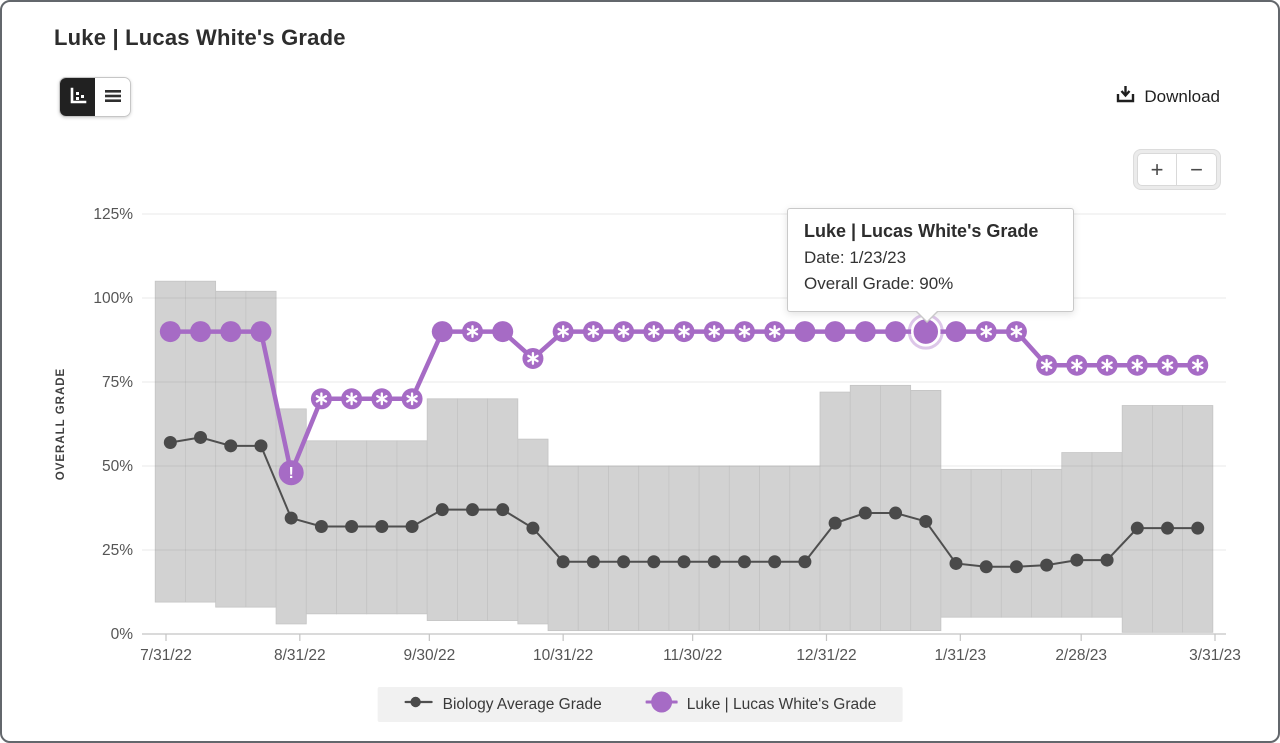 This screenshot has width=1280, height=743. I want to click on x-axis-tick-label: 3/31/23, so click(1215, 655).